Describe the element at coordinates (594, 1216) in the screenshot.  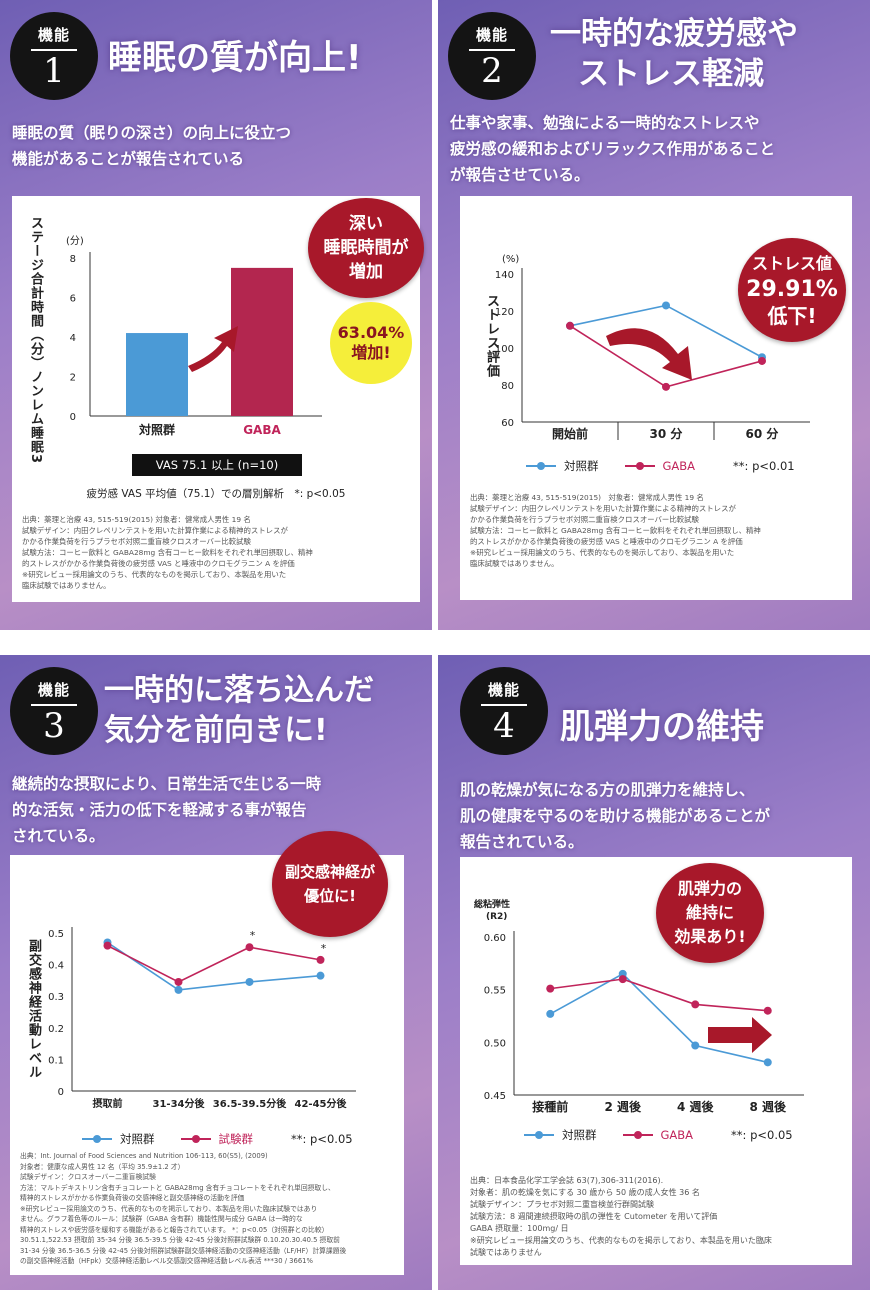
I see `source-line: 試験方法：8 週間連続摂取時の肌の弾性を Cutometer を用いて評価` at that location.